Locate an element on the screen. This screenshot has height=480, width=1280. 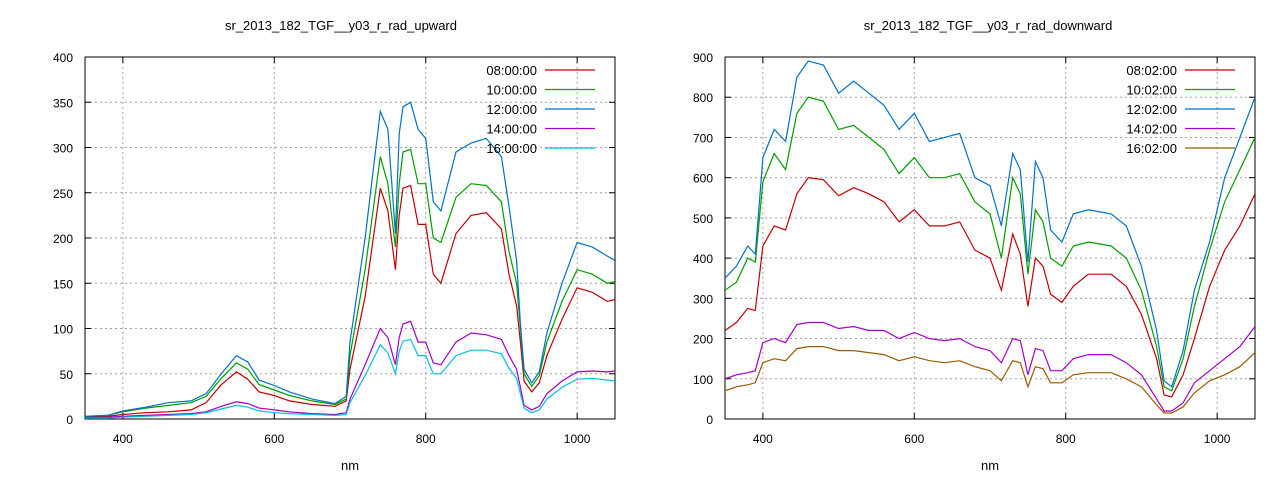
y-tick-label: 500 is located at coordinates (703, 219).